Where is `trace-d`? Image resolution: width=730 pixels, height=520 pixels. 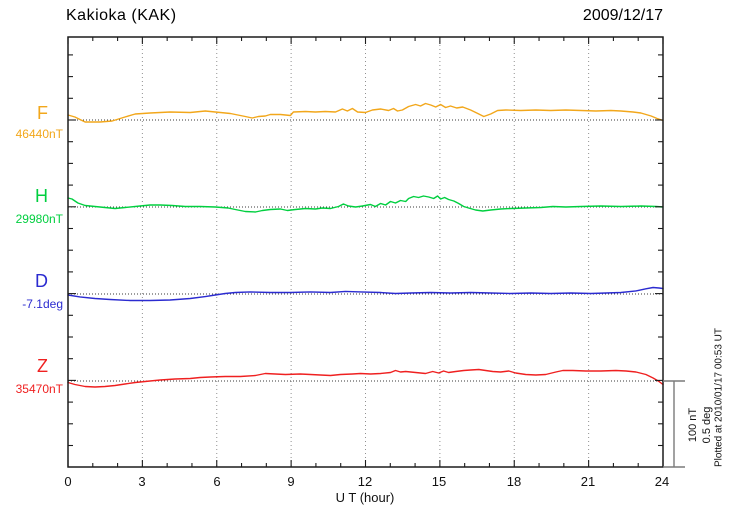
trace-d is located at coordinates (365, 294).